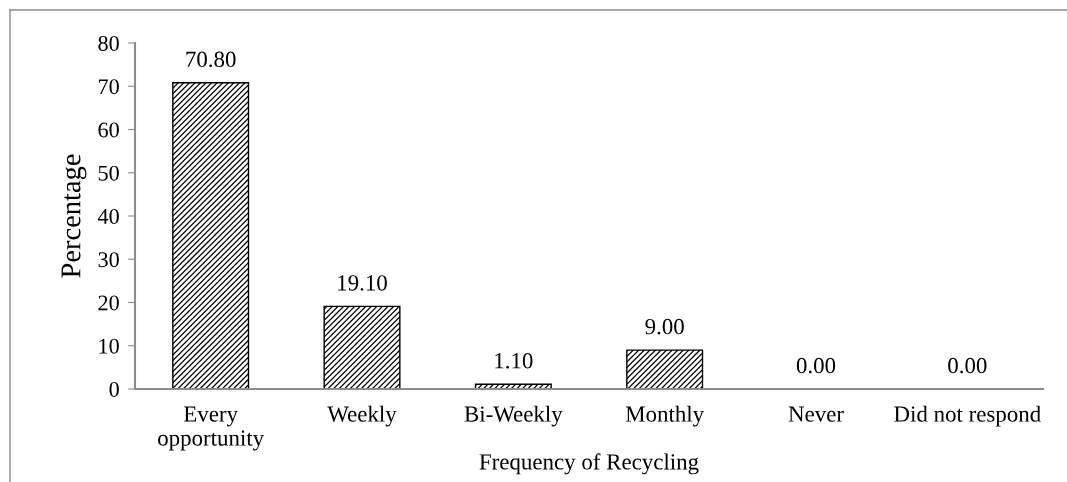 The image size is (1067, 482). What do you see at coordinates (108, 303) in the screenshot?
I see `y-tick-label: 20` at bounding box center [108, 303].